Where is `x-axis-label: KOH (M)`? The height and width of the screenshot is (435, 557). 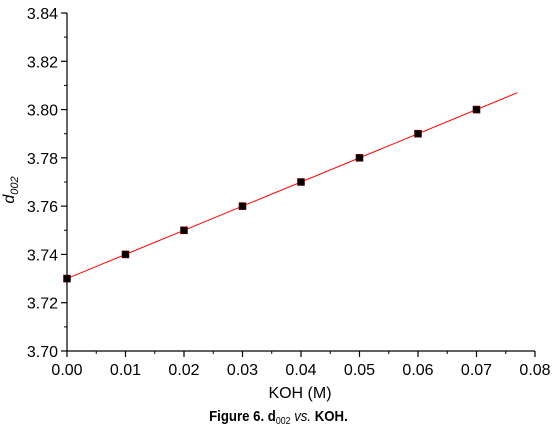
x-axis-label: KOH (M) is located at coordinates (299, 393).